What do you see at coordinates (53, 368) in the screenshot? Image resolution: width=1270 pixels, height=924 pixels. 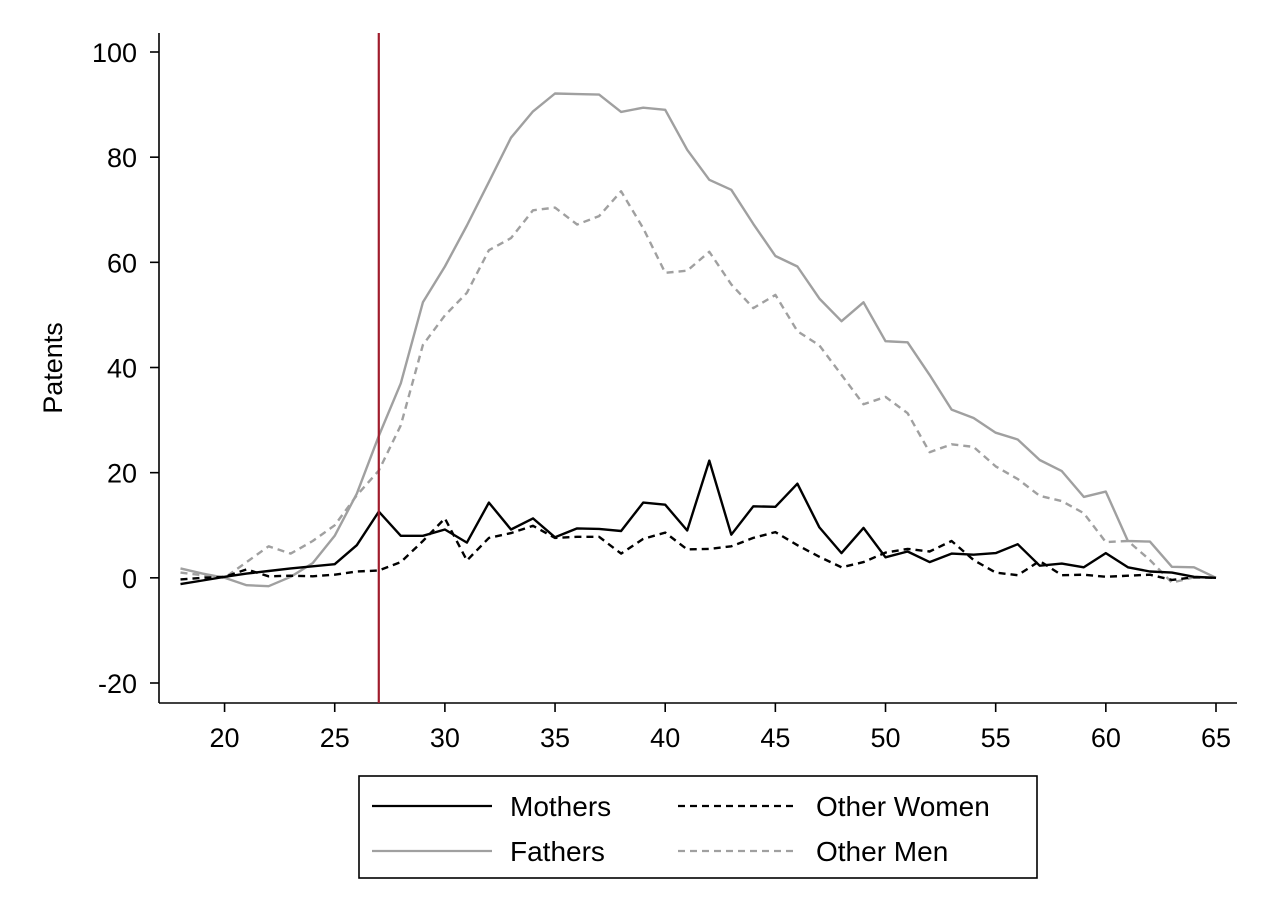 I see `y-axis-title: Patents` at bounding box center [53, 368].